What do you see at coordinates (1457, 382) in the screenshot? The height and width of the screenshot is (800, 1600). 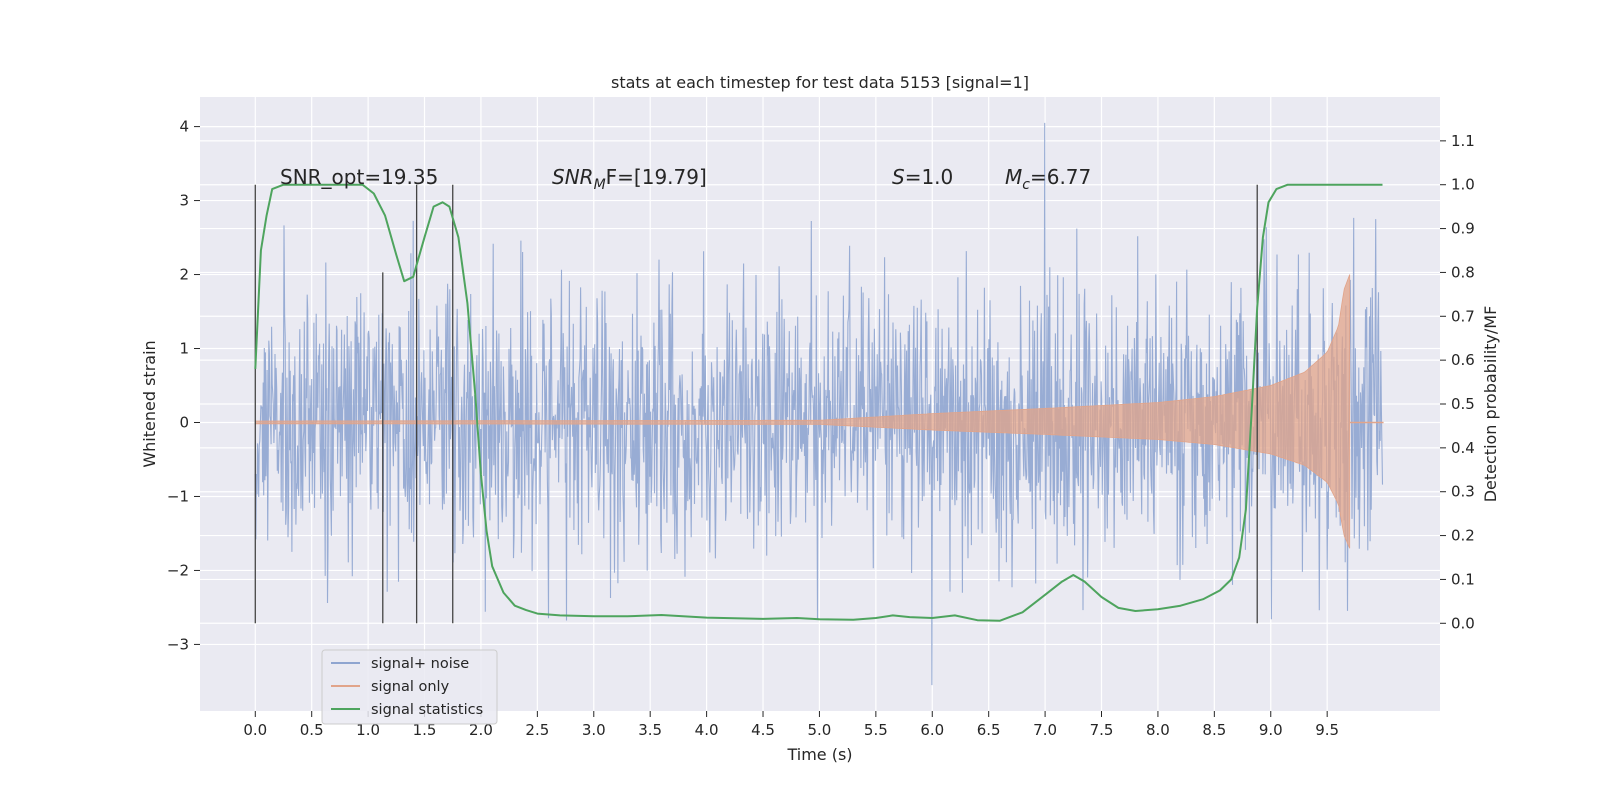 I see `y-right-axis-ticks: 0.0 0.1 0.2 0.3 0.4 0.5 0.6 0.7 0.8 0.9 1.0 1.1` at bounding box center [1457, 382].